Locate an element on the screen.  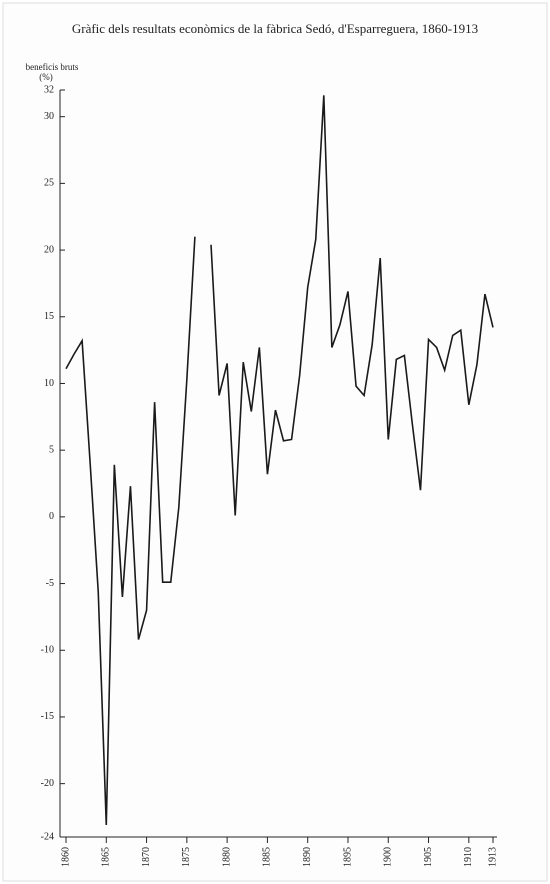
x-tick-label: 1885 is located at coordinates (267, 857).